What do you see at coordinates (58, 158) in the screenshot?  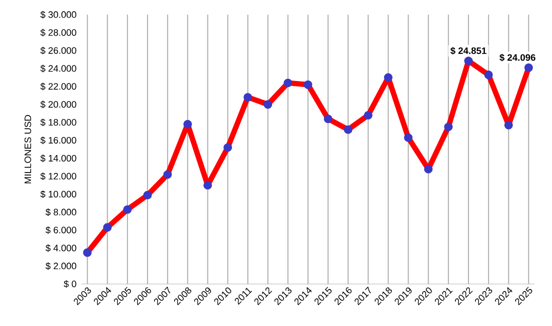 I see `y-tick-label: $ 14.000` at bounding box center [58, 158].